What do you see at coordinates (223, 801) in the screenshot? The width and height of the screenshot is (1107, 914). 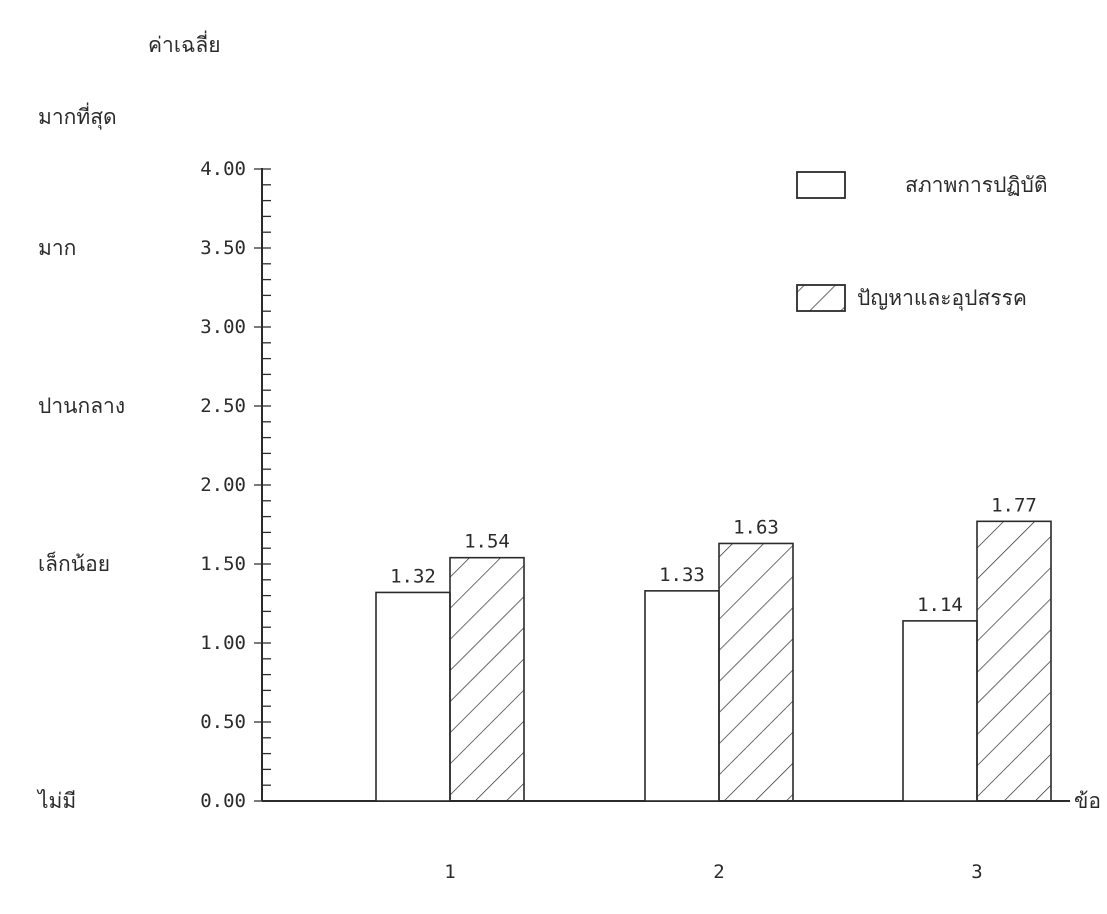 I see `y-tick-label: 0.00` at bounding box center [223, 801].